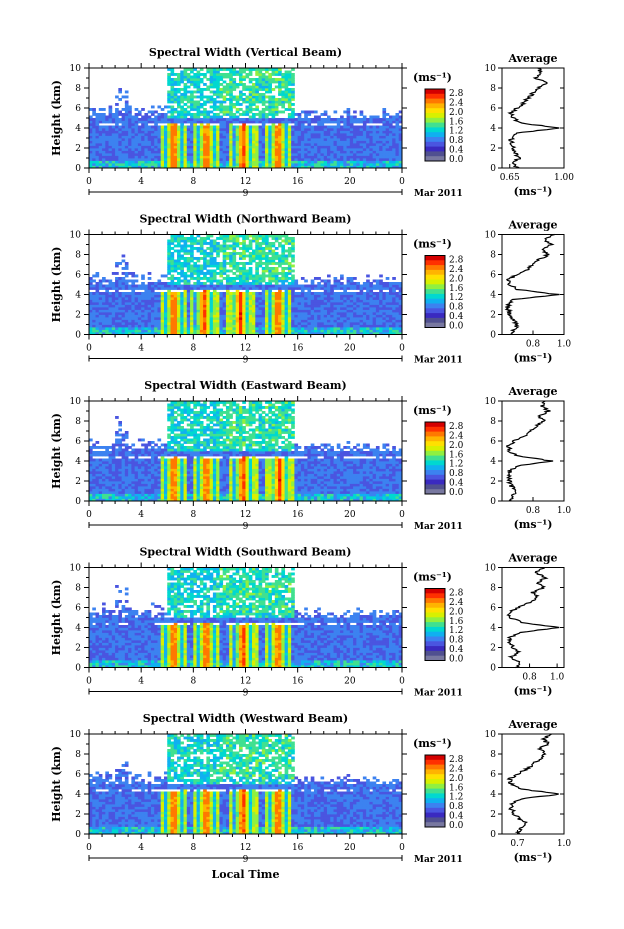  I want to click on average-x-label: (ms⁻¹), so click(533, 191).